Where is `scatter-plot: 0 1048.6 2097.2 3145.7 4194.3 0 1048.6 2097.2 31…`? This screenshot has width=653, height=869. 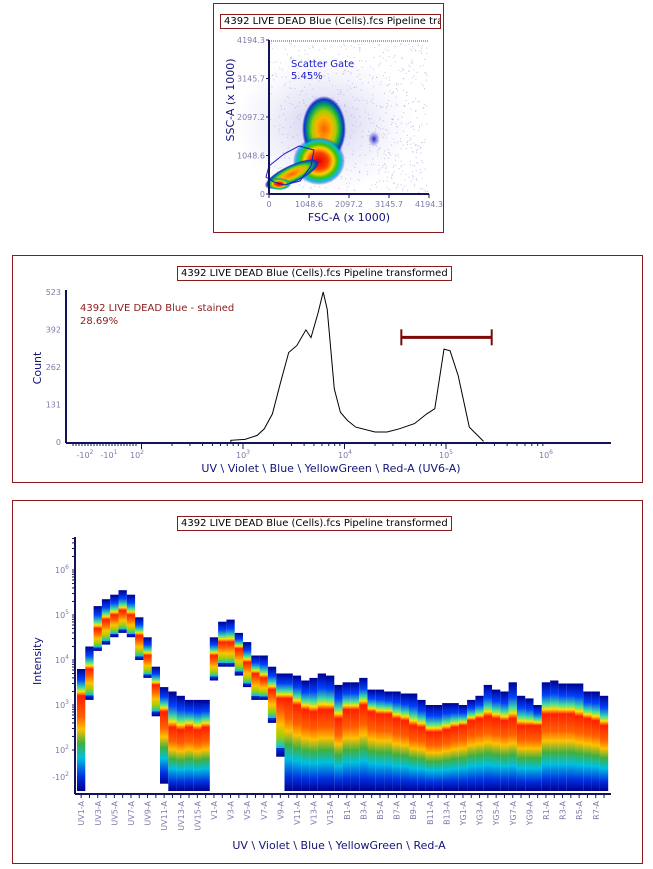
scatter-plot: 0 1048.6 2097.2 3145.7 4194.3 0 1048.6 2097.2 31… is located at coordinates (329, 119).